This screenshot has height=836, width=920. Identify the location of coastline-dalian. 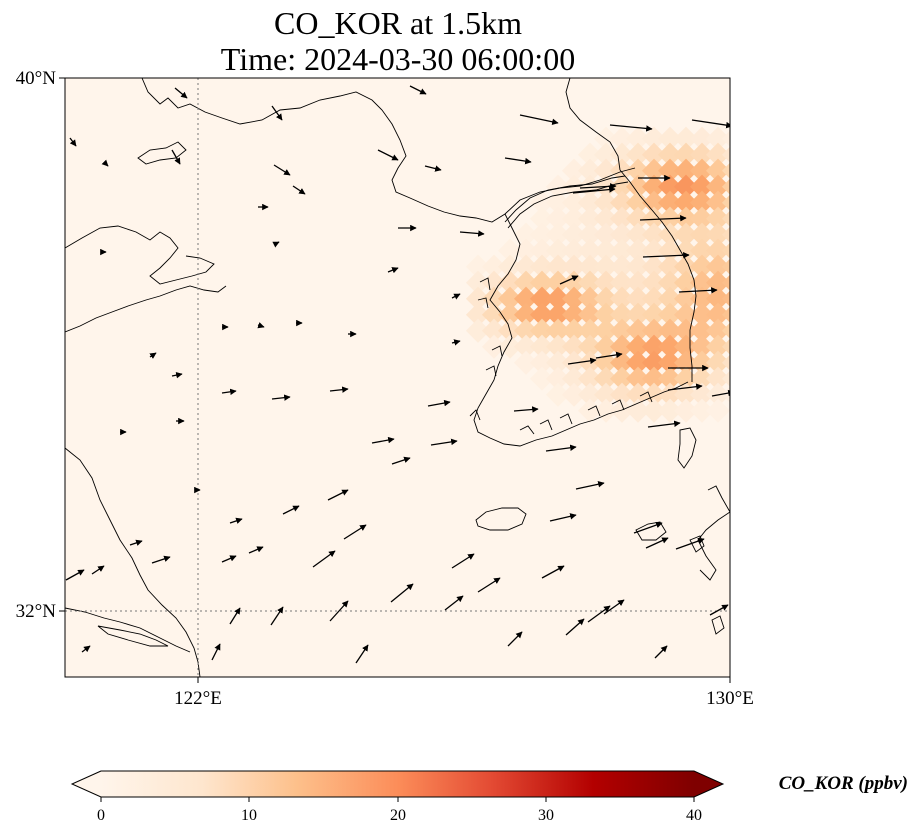
(162, 153).